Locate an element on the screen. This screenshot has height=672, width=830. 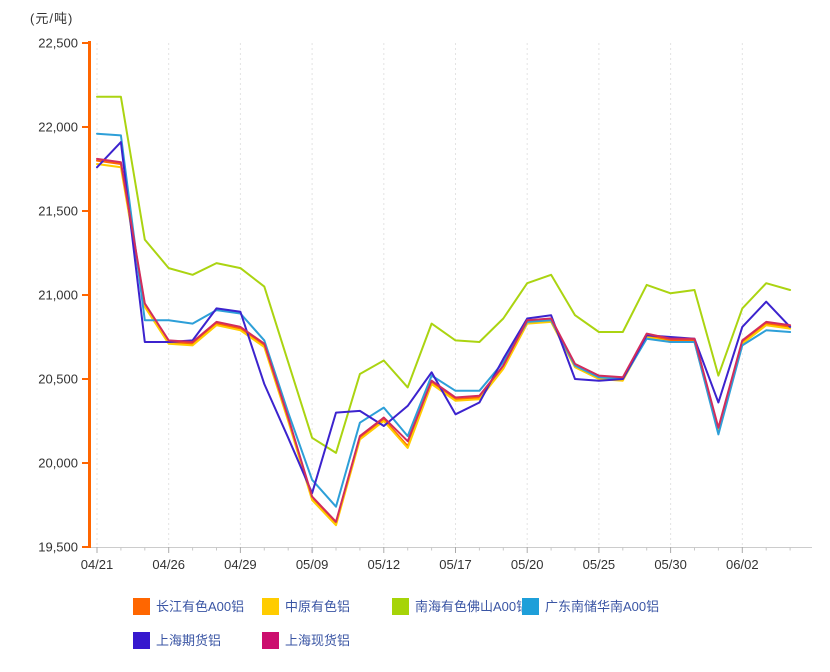
y-axis-unit-label: (元/吨) is located at coordinates (52, 18).